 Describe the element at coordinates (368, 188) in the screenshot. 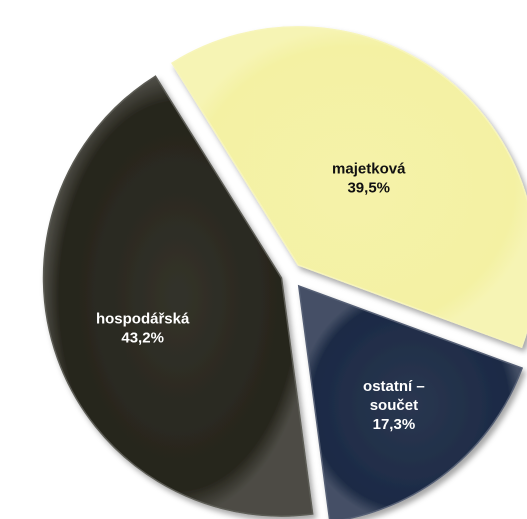

I see `slice-value-label: 39,5%` at that location.